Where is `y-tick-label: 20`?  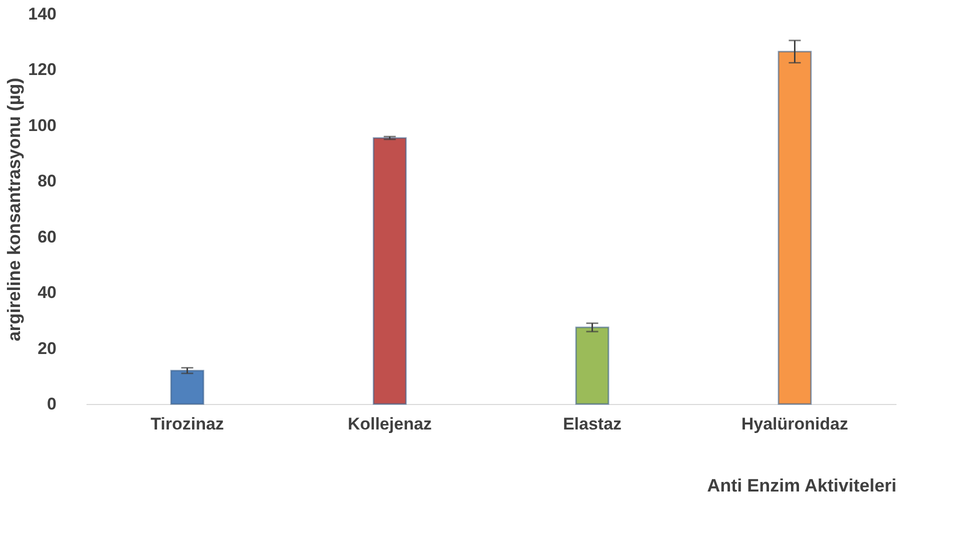 y-tick-label: 20 is located at coordinates (47, 348).